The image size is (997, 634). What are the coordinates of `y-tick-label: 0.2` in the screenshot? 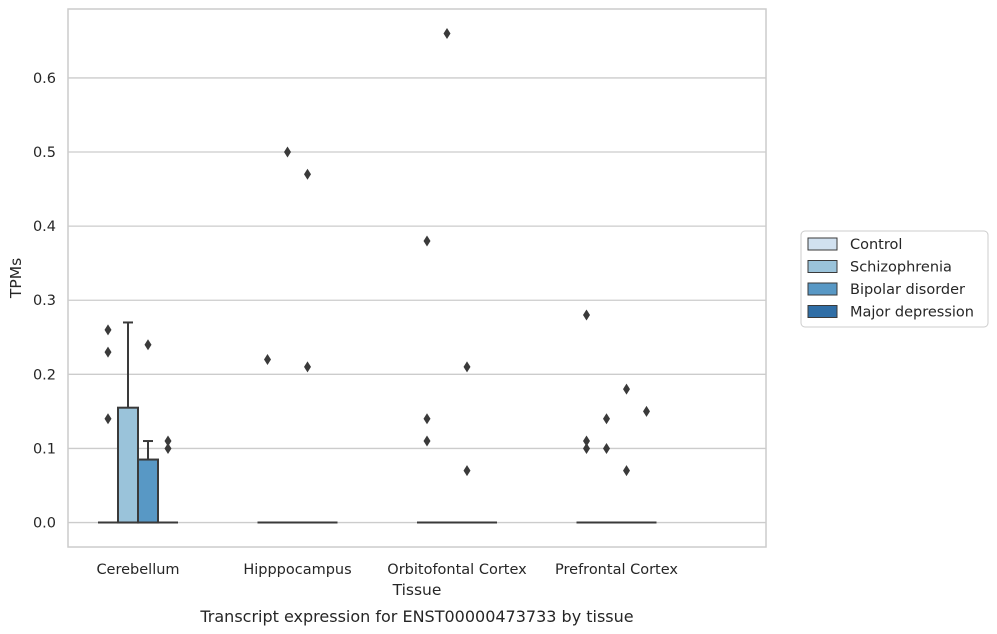 It's located at (44, 375).